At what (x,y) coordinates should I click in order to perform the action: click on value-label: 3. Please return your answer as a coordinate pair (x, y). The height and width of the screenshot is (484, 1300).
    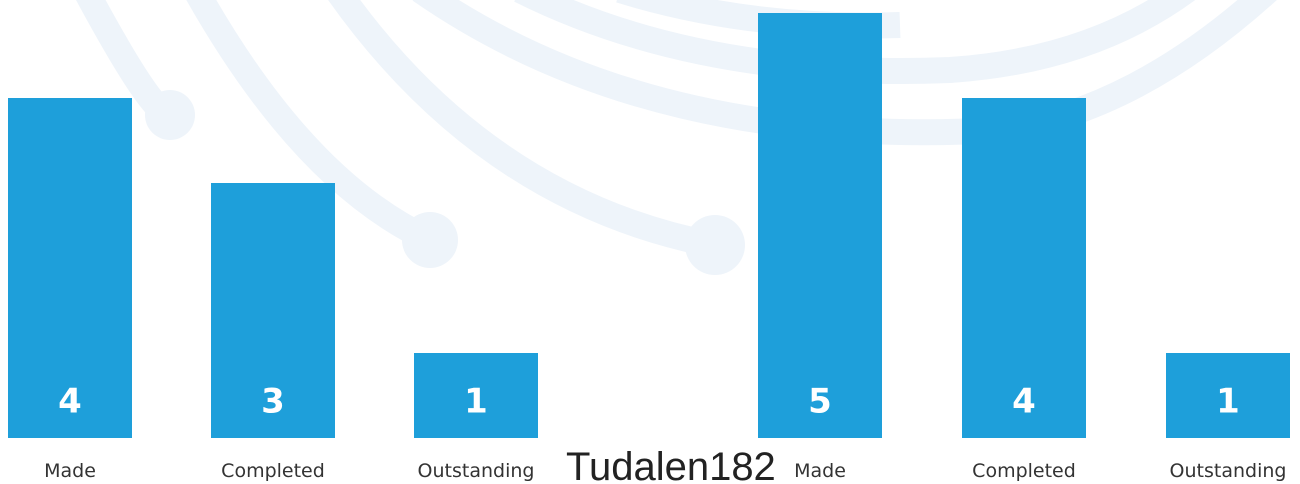
    Looking at the image, I should click on (273, 402).